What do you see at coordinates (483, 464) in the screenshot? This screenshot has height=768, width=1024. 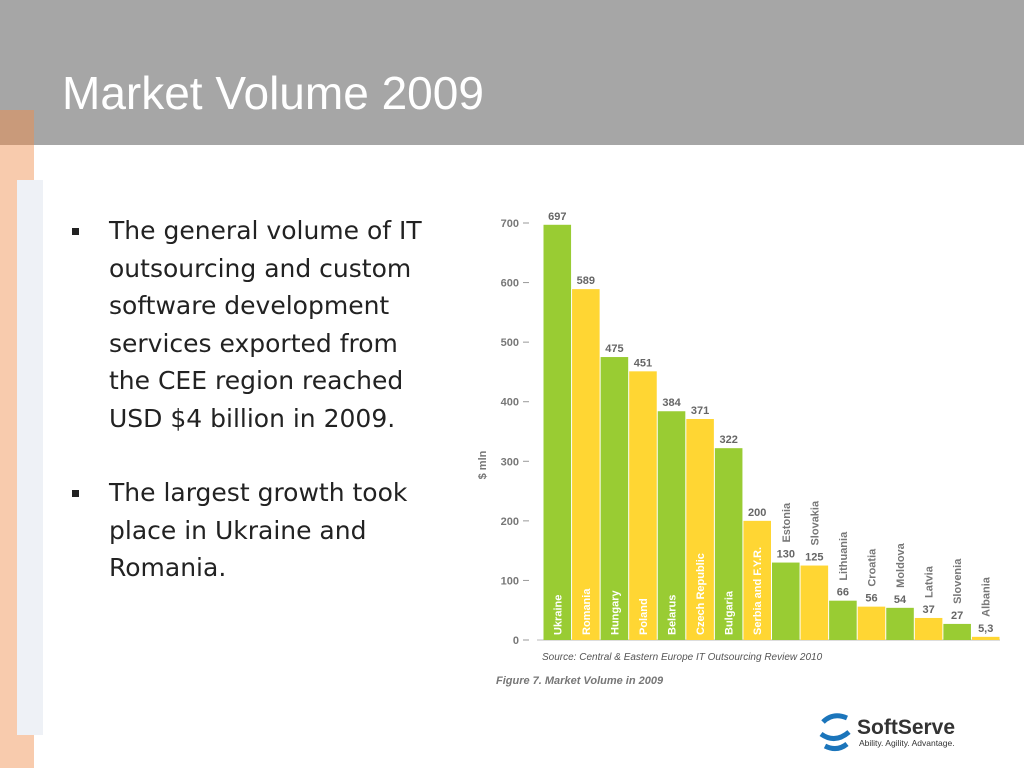 I see `y-axis-label: $ mln` at bounding box center [483, 464].